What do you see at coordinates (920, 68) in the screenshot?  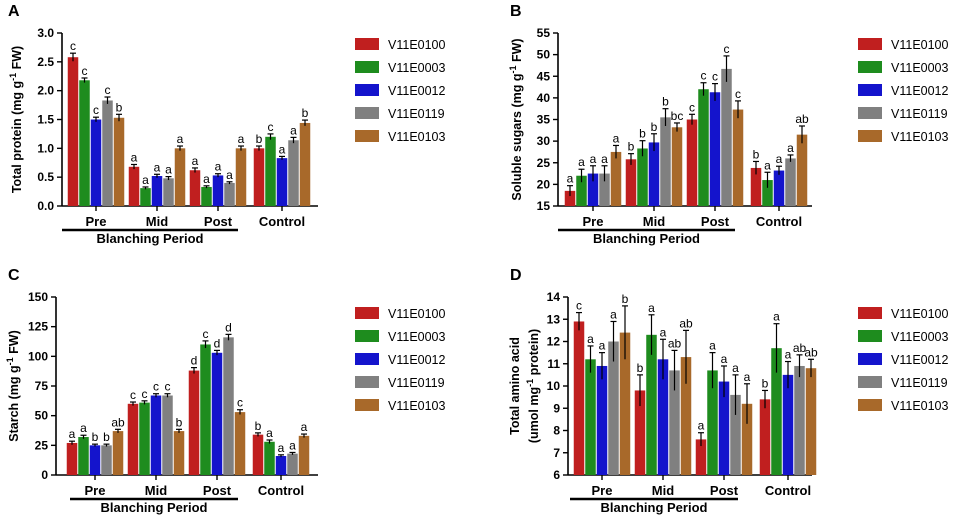 I see `legend-label: V11E0003` at bounding box center [920, 68].